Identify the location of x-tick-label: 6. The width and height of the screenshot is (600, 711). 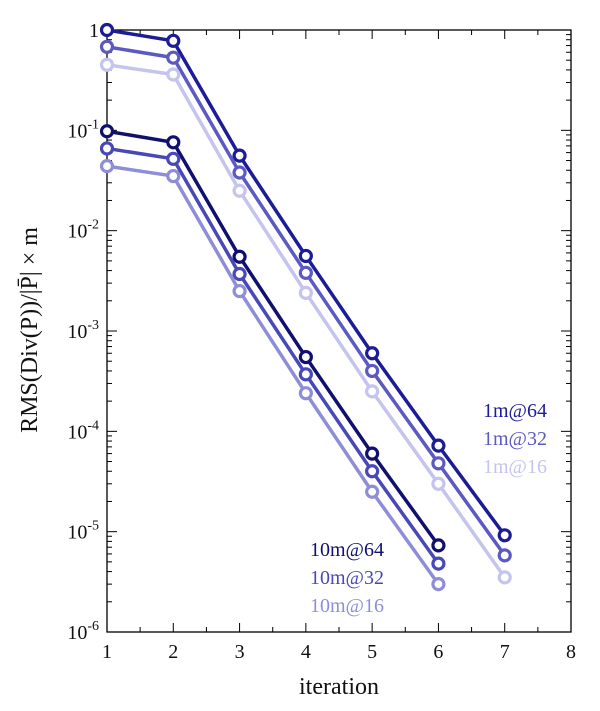
(438, 652).